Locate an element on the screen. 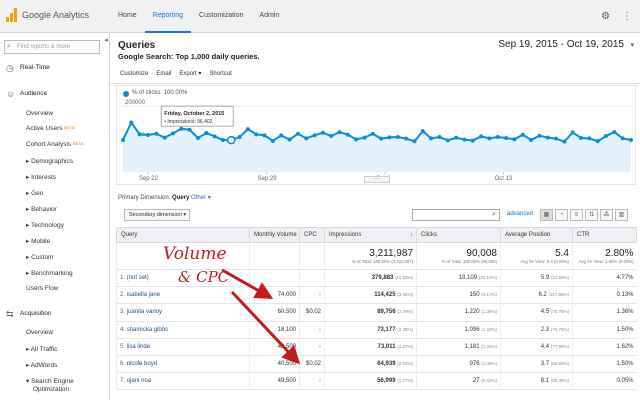 The height and width of the screenshot is (400, 640). sidebar-item-seo-line2: Optimization is located at coordinates (51, 389).